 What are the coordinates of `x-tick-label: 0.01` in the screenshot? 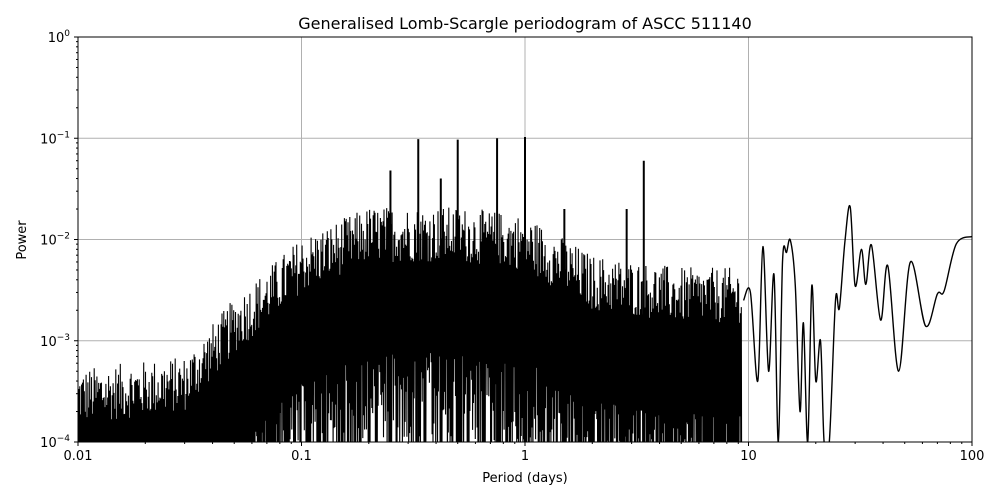 It's located at (78, 456).